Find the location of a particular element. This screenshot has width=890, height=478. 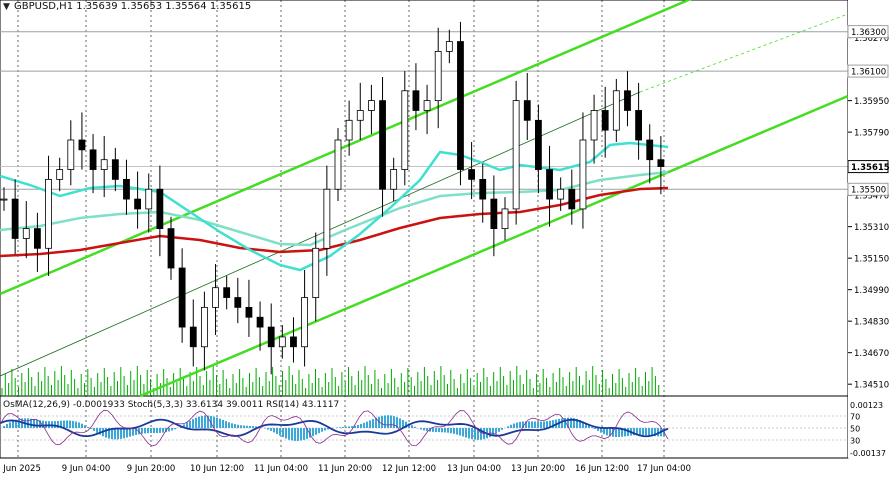

current-price-tag is located at coordinates (868, 167).